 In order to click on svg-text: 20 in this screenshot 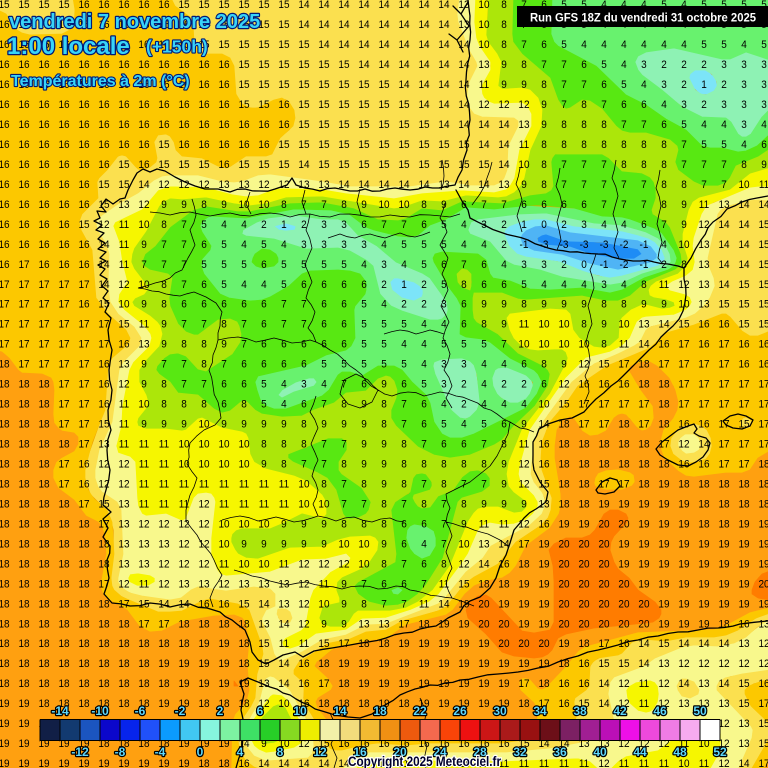, I will do `click(603, 544)`.